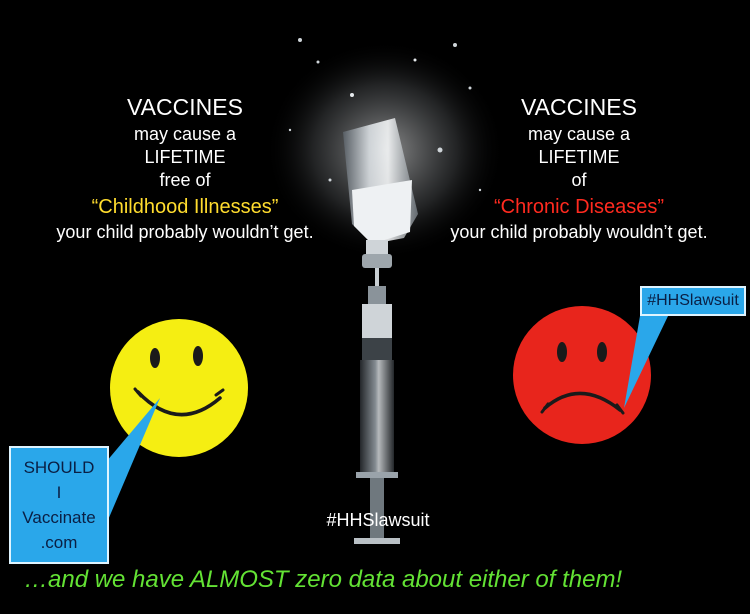  Describe the element at coordinates (59, 542) in the screenshot. I see `callout-line-4: .com` at that location.